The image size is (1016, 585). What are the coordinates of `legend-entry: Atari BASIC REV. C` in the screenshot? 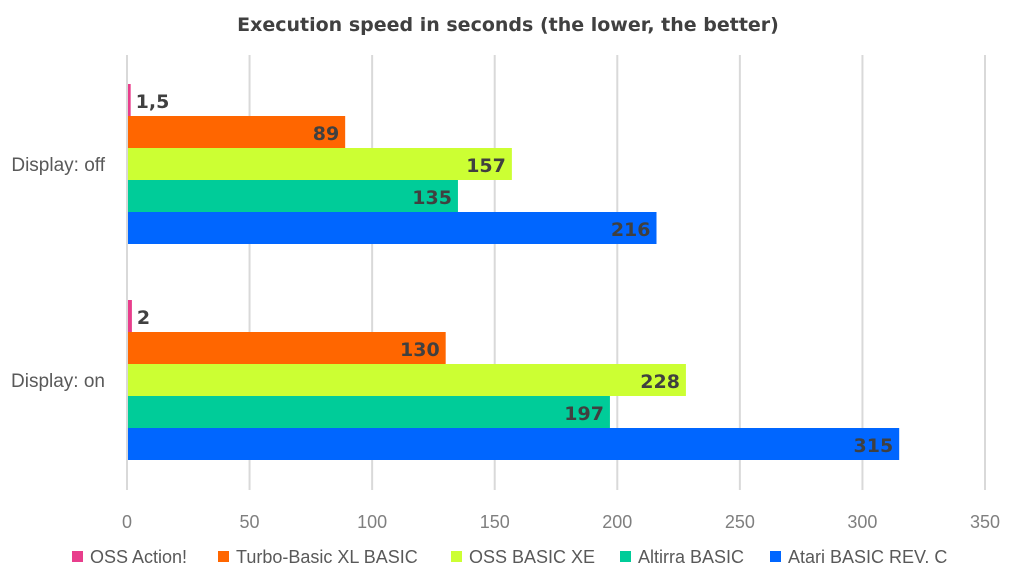 It's located at (867, 557).